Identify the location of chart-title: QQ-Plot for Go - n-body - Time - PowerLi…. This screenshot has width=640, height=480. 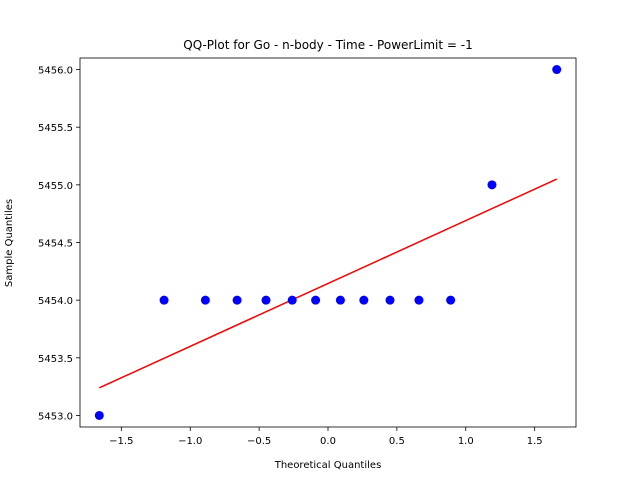
(327, 45).